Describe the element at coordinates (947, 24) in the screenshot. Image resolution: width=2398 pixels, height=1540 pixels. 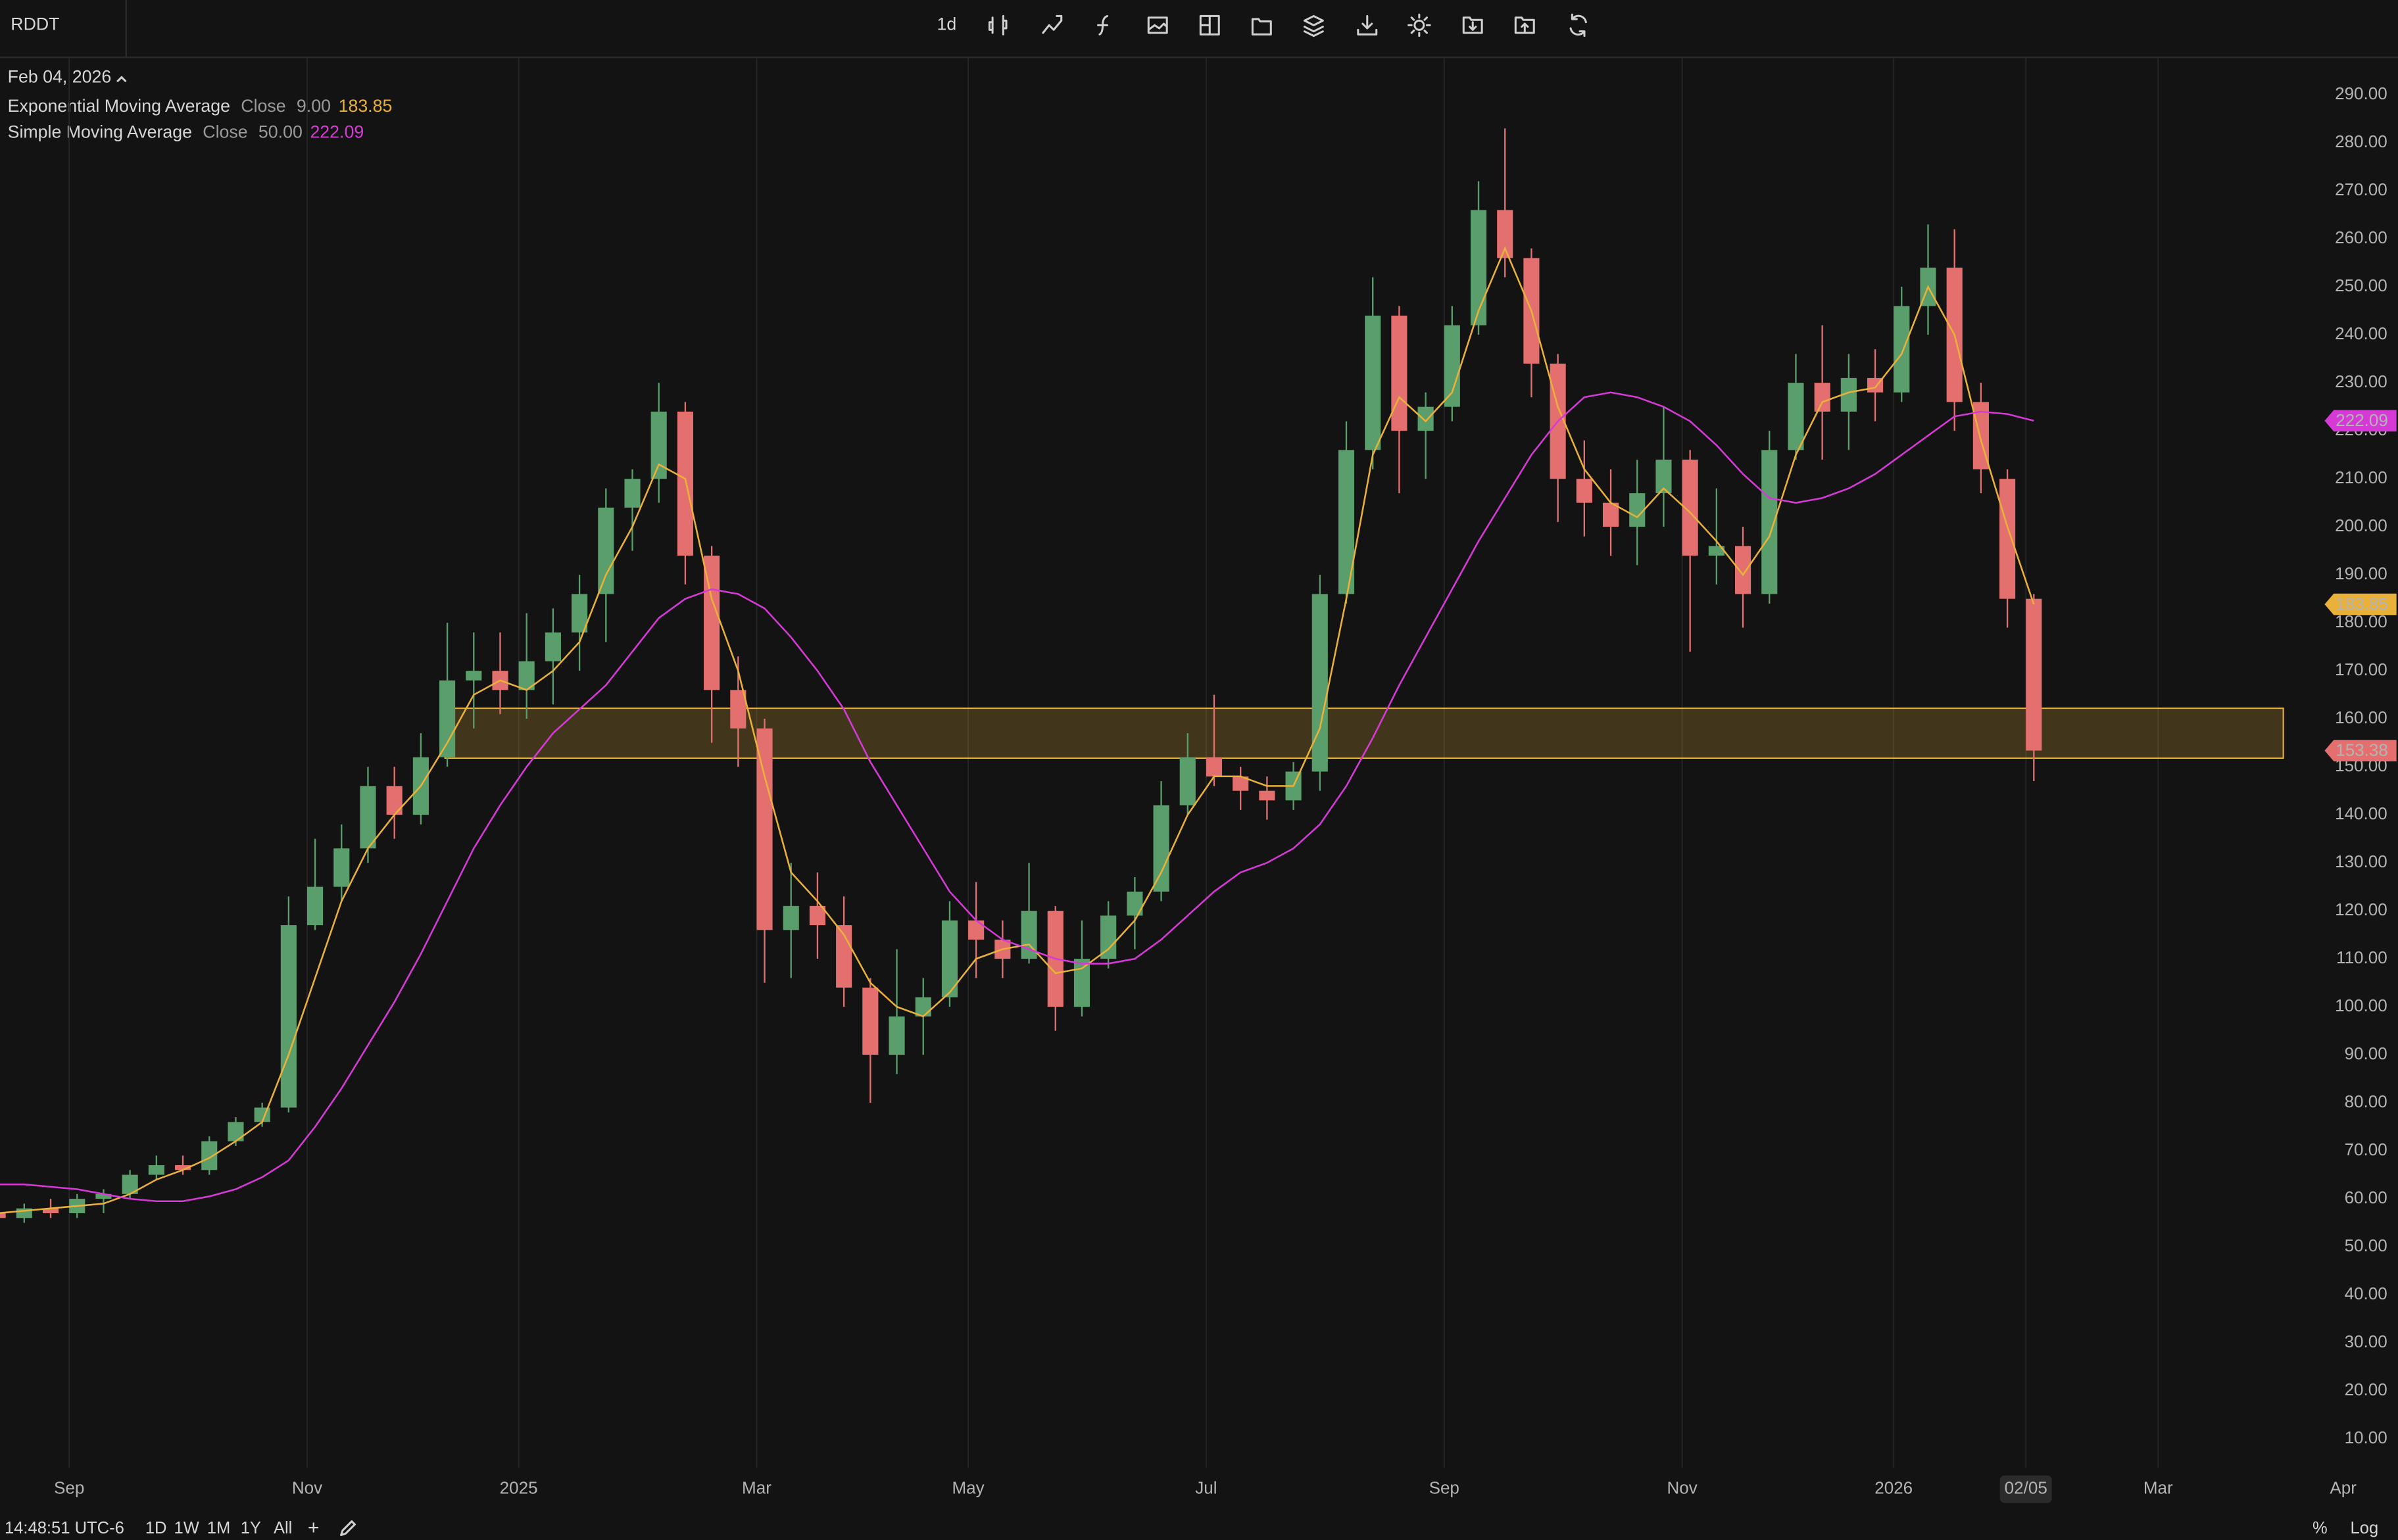
I see `interval-button: 1d` at that location.